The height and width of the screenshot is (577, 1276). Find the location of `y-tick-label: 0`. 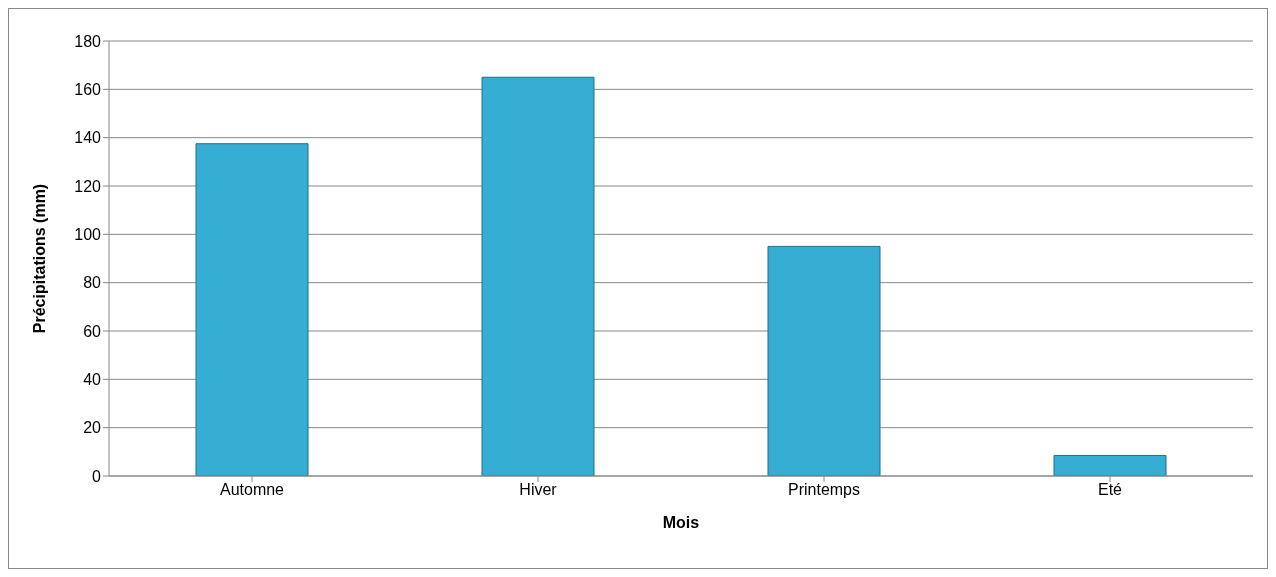

y-tick-label: 0 is located at coordinates (97, 476).